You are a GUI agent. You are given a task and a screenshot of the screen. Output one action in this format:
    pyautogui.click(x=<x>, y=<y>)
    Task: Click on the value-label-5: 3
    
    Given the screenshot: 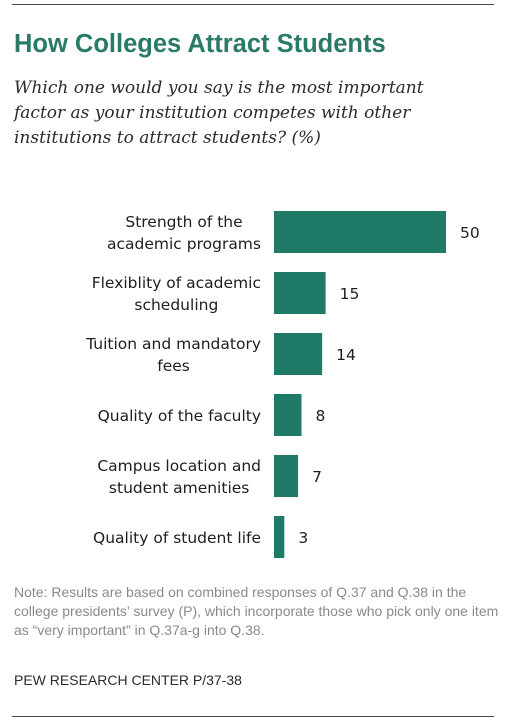 What is the action you would take?
    pyautogui.click(x=303, y=538)
    